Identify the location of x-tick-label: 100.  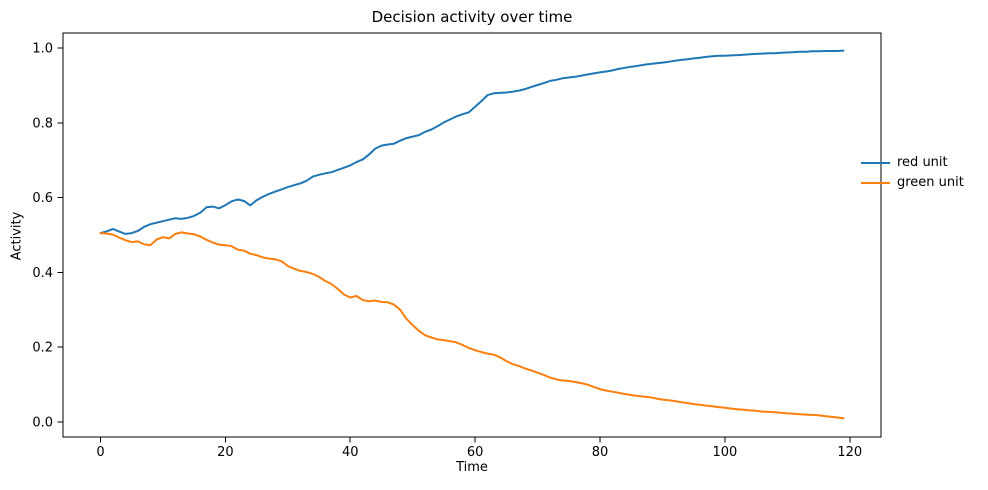
(724, 452).